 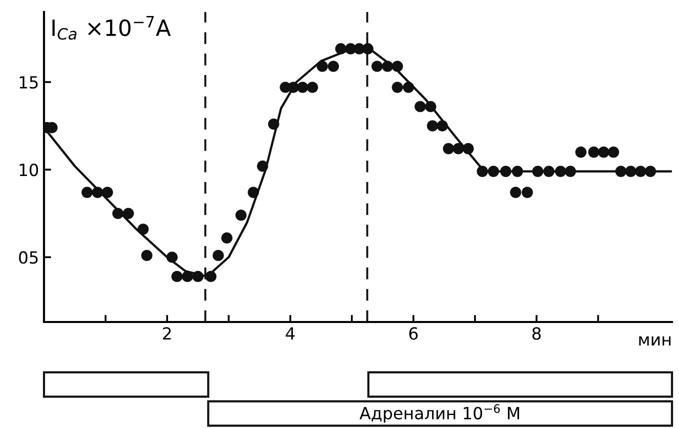 I want to click on x-tick-label: 6, so click(x=413, y=333).